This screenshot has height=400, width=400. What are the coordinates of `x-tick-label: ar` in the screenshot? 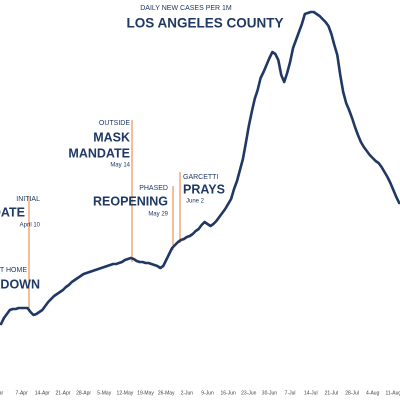 It's located at (2, 393).